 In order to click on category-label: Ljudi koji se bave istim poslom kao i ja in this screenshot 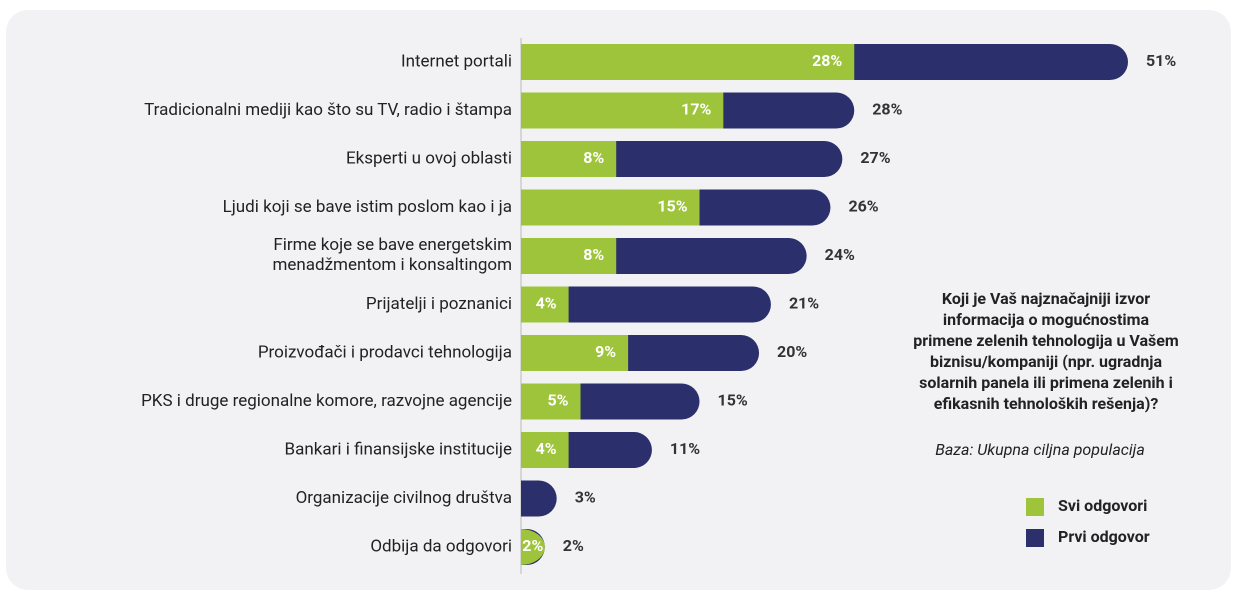, I will do `click(367, 207)`.